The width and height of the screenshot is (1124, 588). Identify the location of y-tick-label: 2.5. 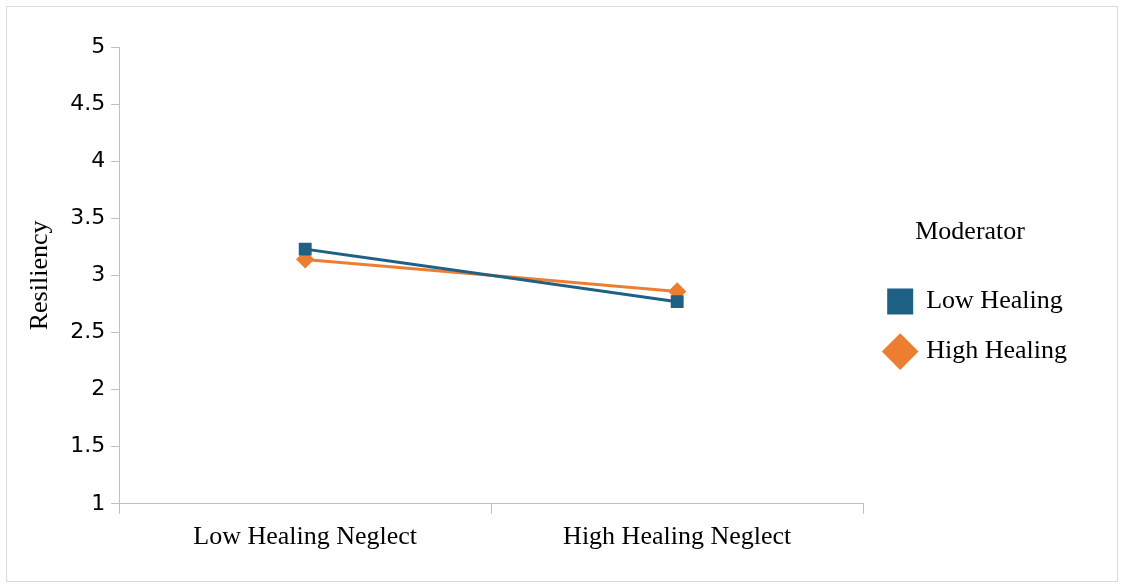
(88, 331).